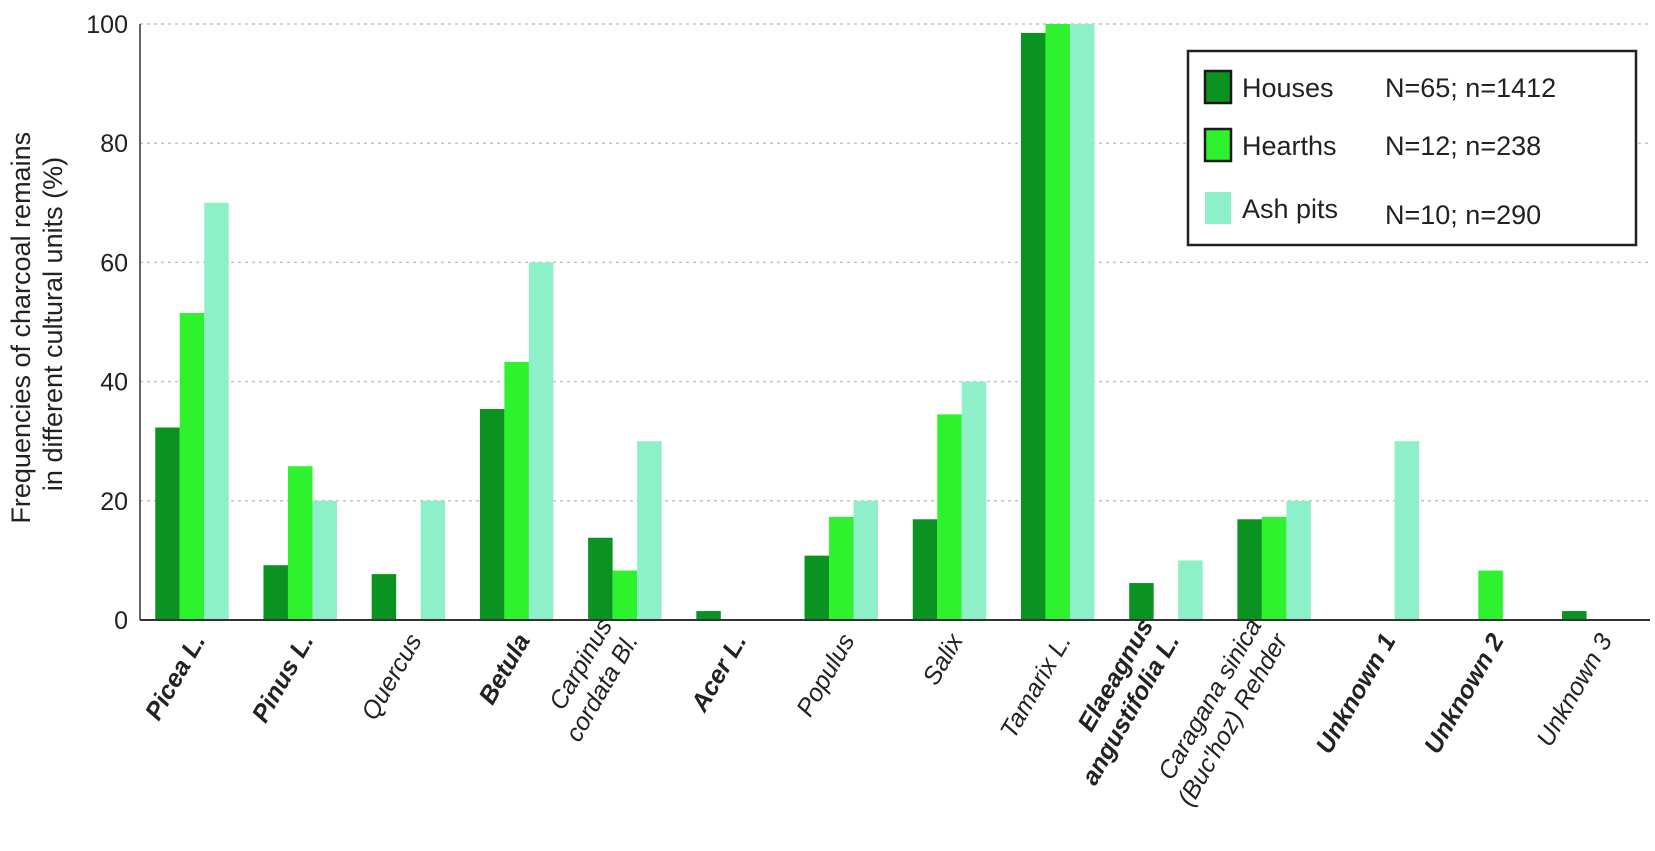 The height and width of the screenshot is (851, 1655). What do you see at coordinates (708, 615) in the screenshot?
I see `bar-houses-acer-l` at bounding box center [708, 615].